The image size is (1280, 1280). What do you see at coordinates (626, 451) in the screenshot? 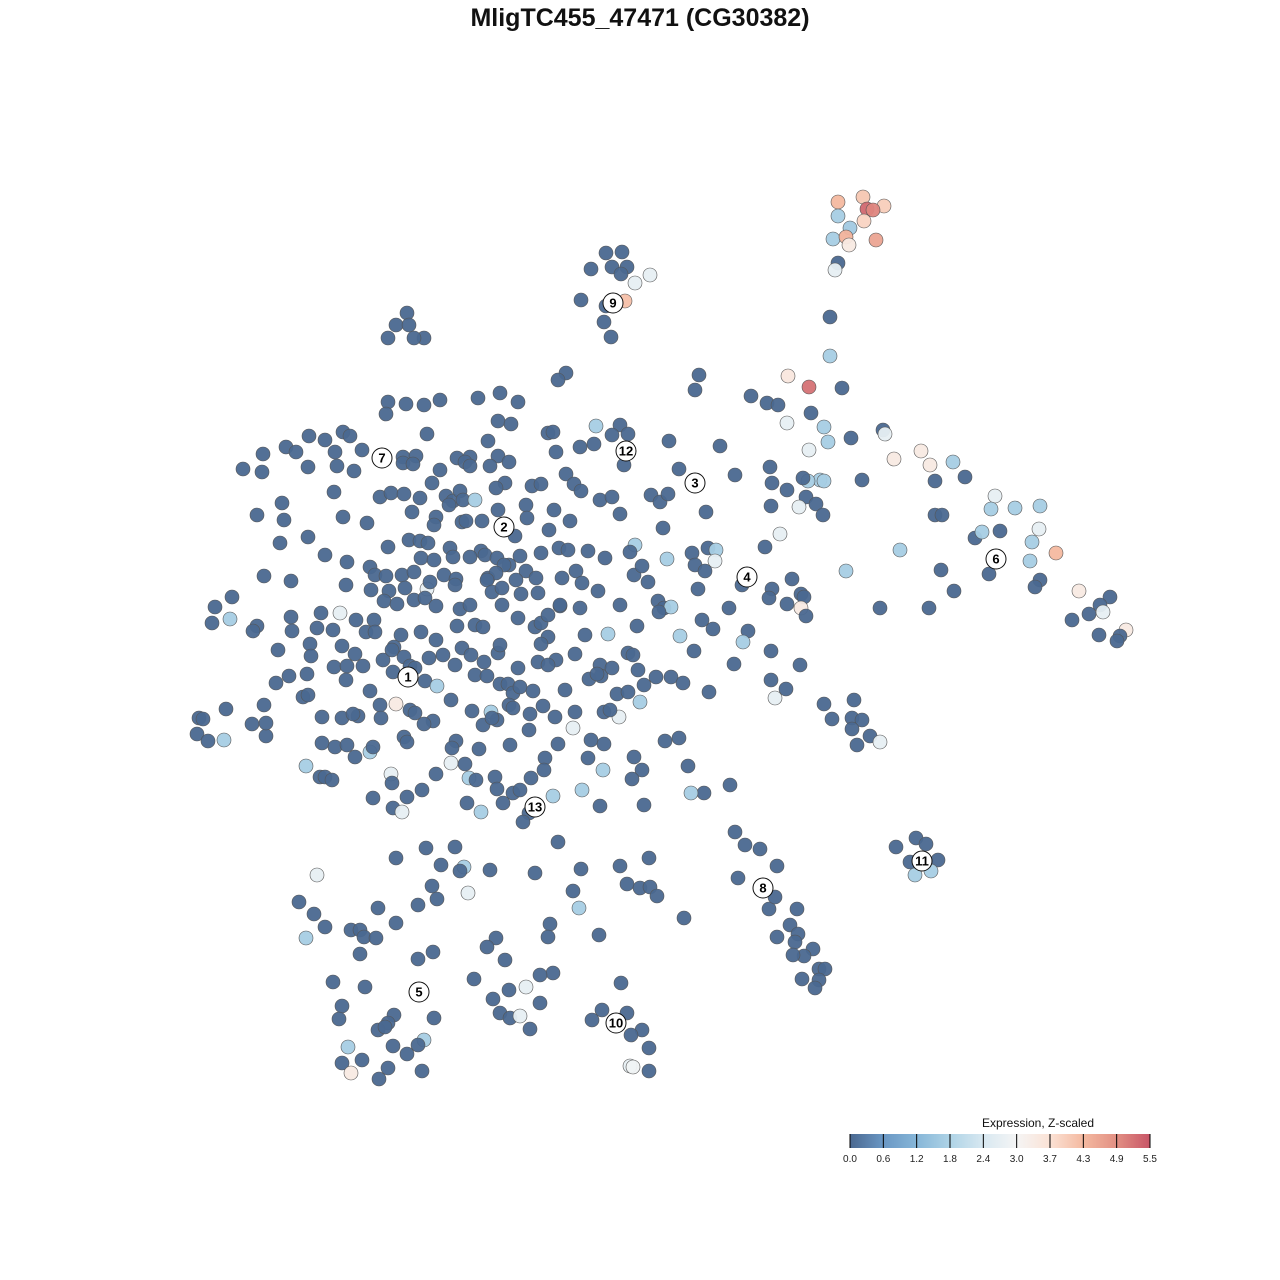
I see `cluster-label-text: 12` at bounding box center [626, 451].